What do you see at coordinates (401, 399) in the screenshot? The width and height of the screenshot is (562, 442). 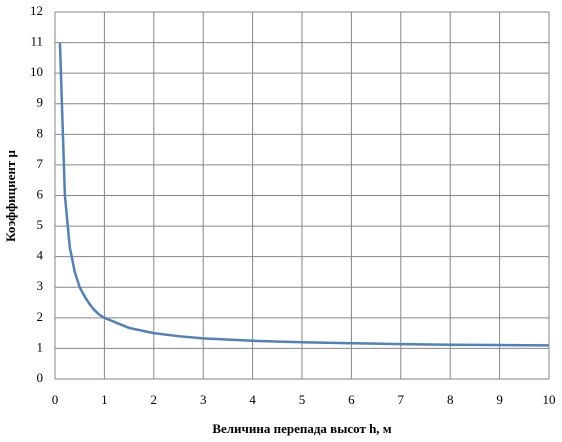 I see `x-tick-label: 7` at bounding box center [401, 399].